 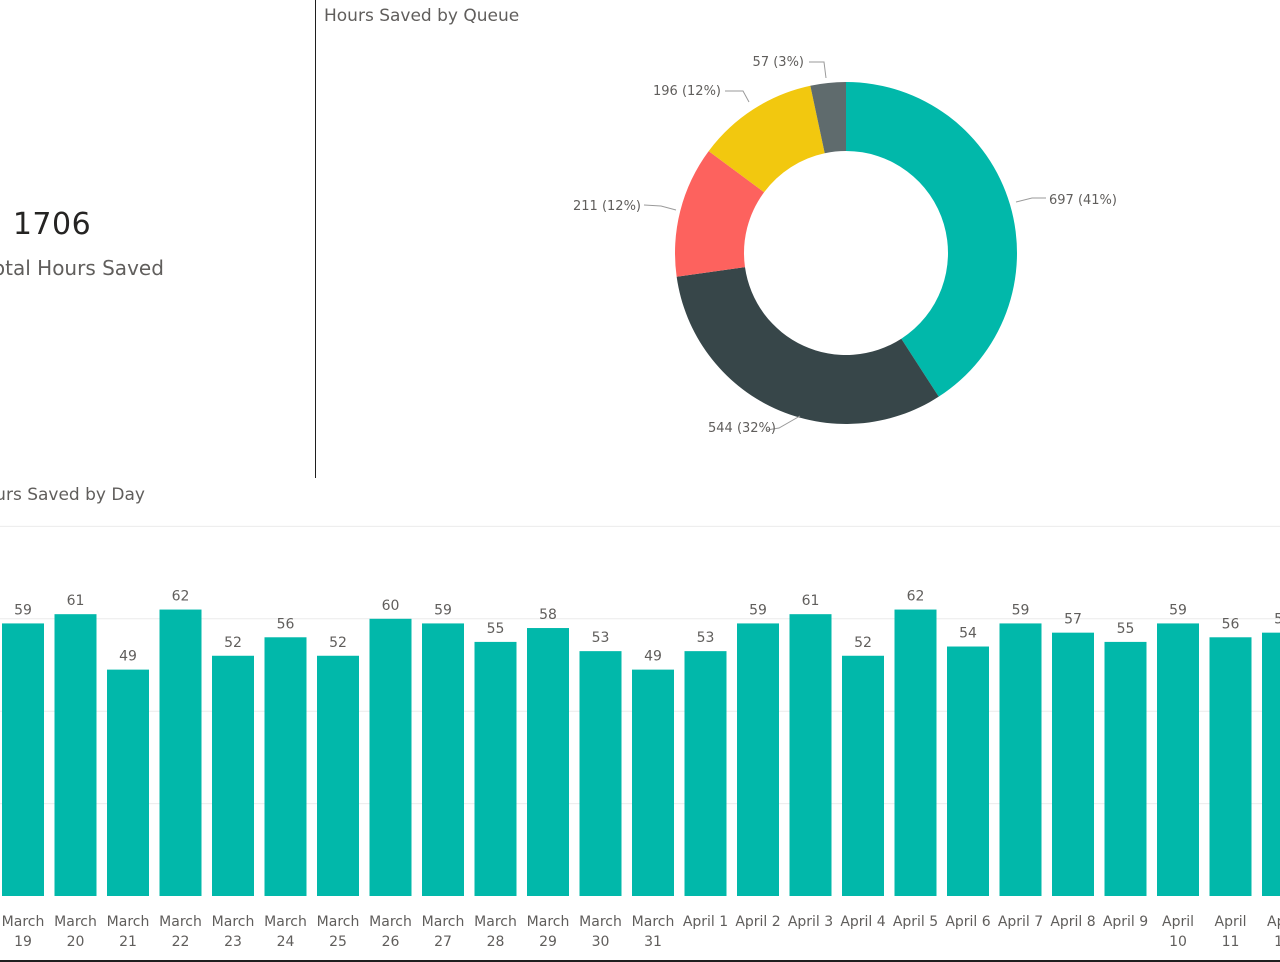 I want to click on x-tick-label: 24, so click(x=286, y=942).